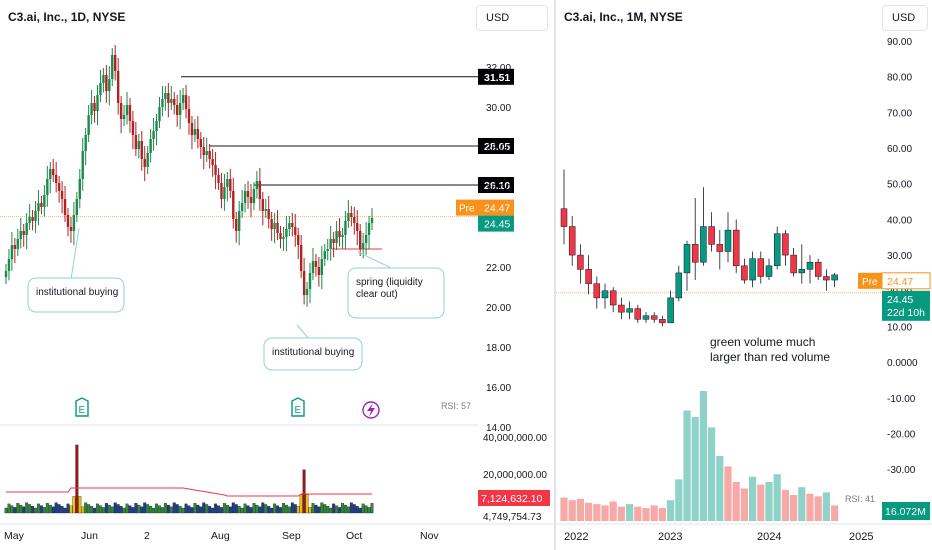 Image resolution: width=932 pixels, height=550 pixels. I want to click on pre-market-price-label: 24.47, so click(497, 209).